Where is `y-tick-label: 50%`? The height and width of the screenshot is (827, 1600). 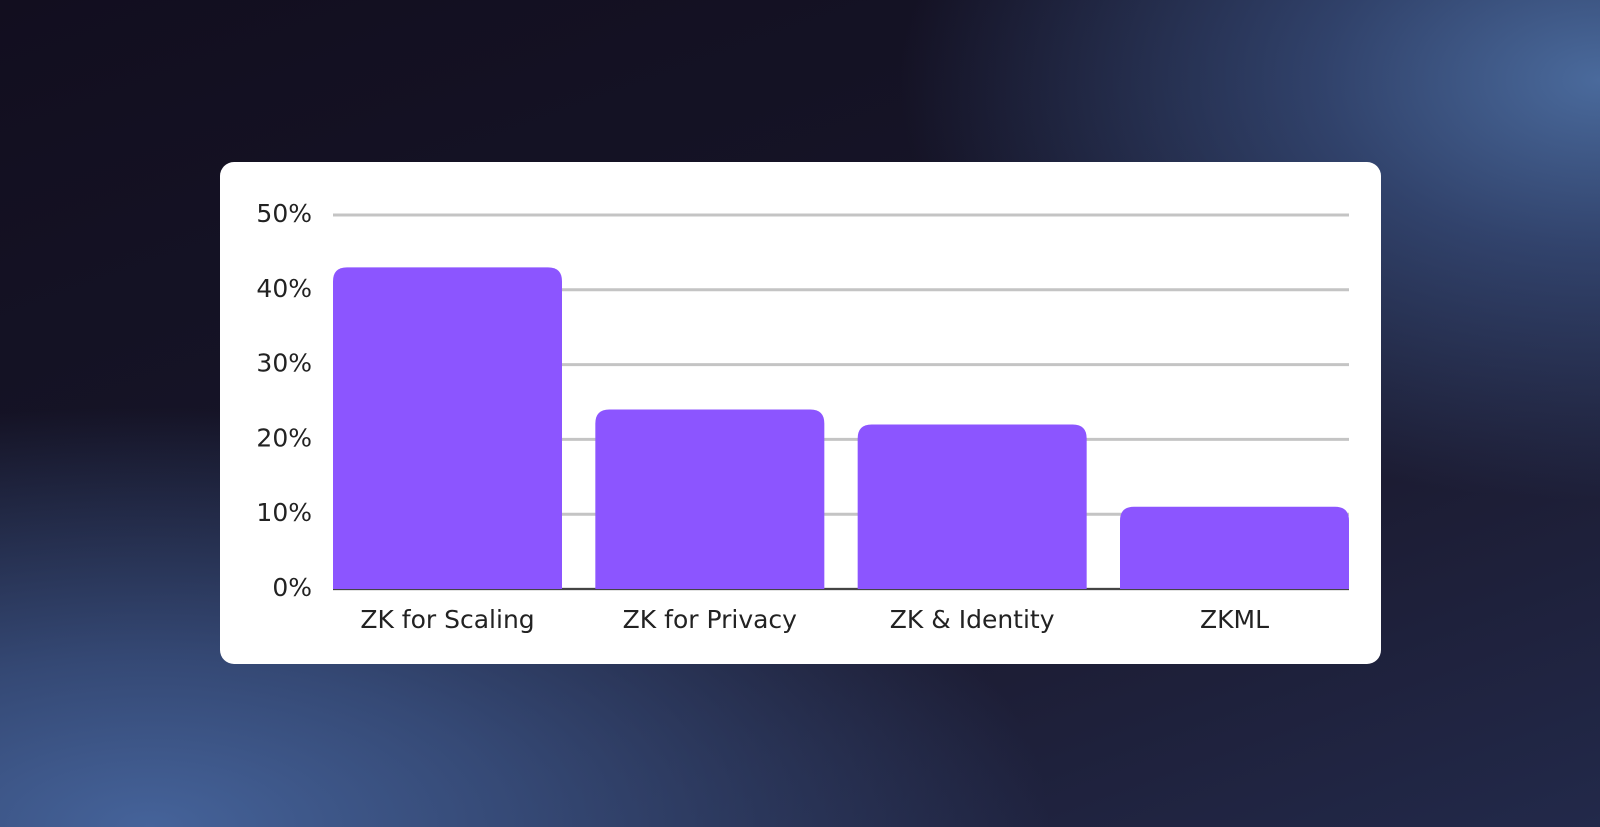 y-tick-label: 50% is located at coordinates (284, 213).